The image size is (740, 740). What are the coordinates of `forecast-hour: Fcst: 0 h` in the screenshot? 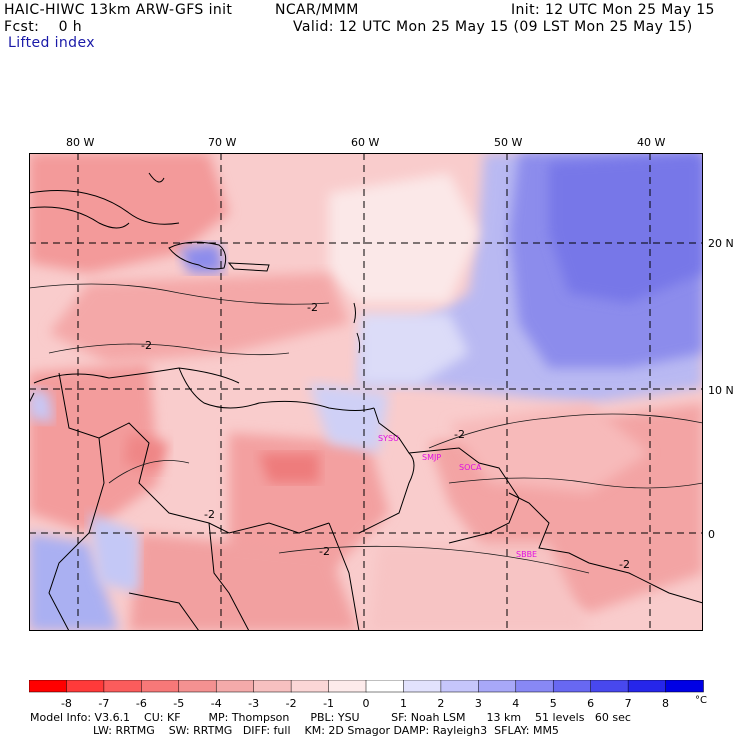 It's located at (43, 27).